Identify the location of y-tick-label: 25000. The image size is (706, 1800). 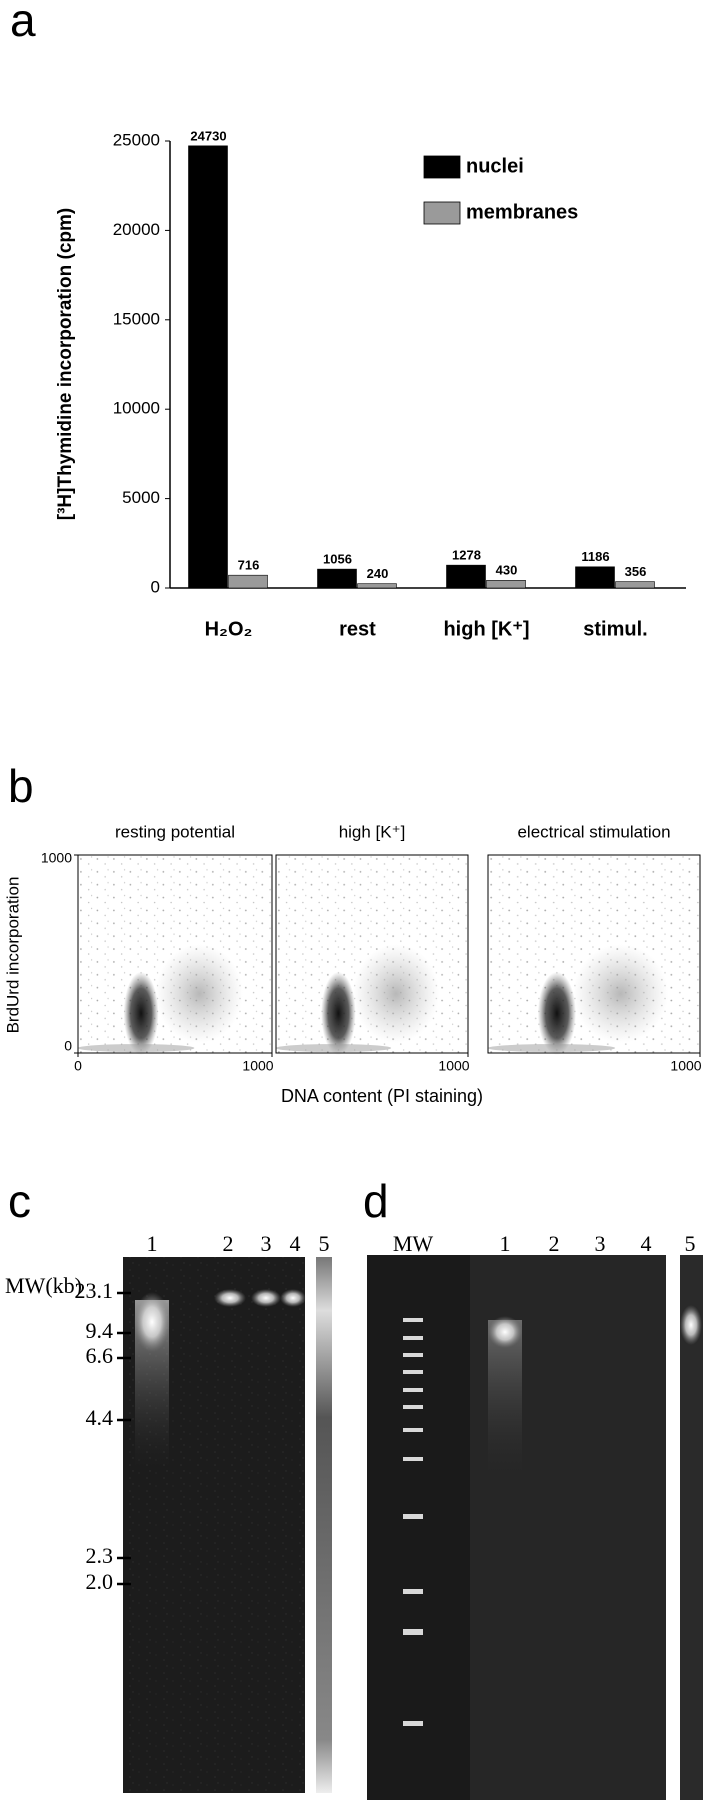
(136, 139).